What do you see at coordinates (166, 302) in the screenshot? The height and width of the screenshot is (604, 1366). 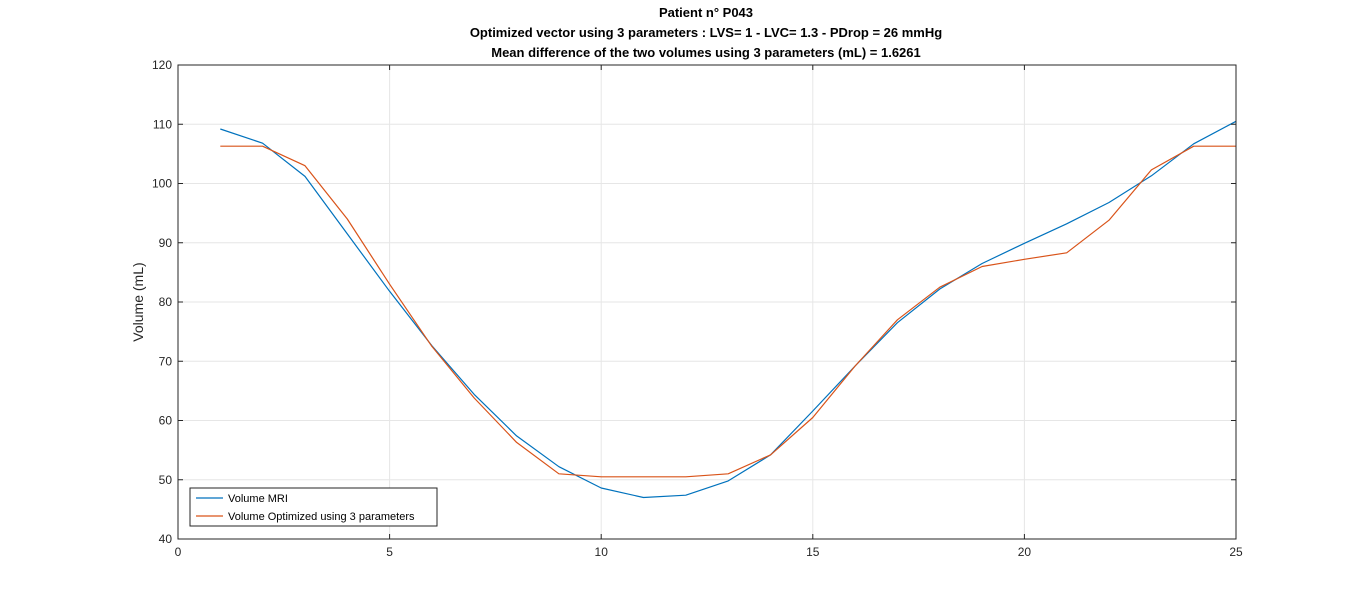 I see `y-tick-label: 80` at bounding box center [166, 302].